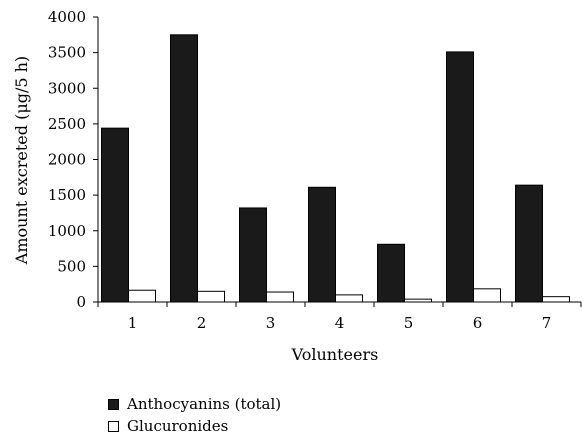 Image resolution: width=582 pixels, height=439 pixels. What do you see at coordinates (409, 323) in the screenshot?
I see `x-tick-label: 5` at bounding box center [409, 323].